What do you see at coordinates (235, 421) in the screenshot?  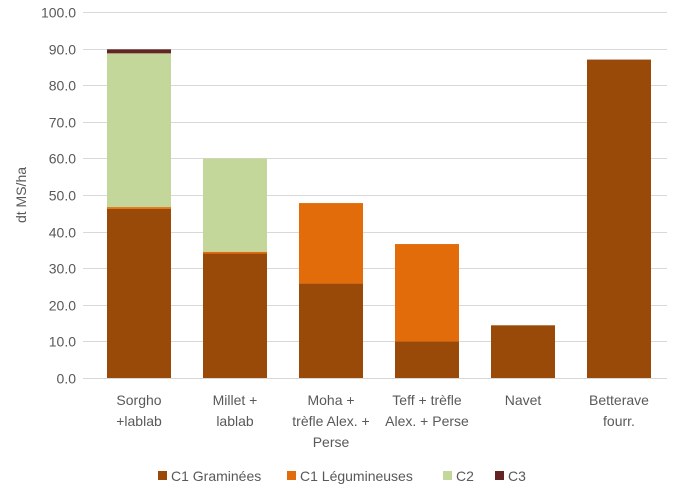 I see `x-tick-label: lablab` at bounding box center [235, 421].